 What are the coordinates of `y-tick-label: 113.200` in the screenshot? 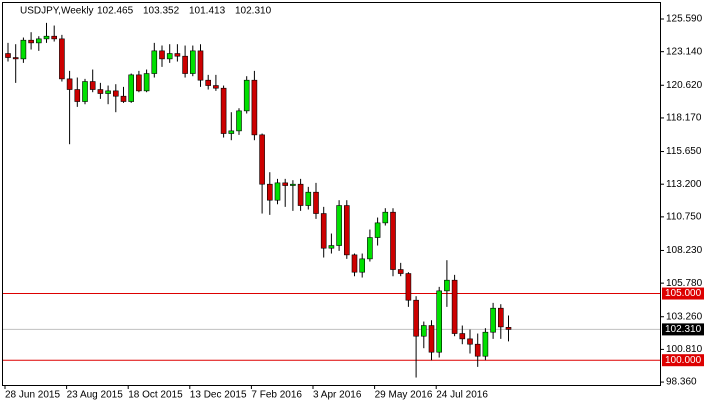 It's located at (684, 184).